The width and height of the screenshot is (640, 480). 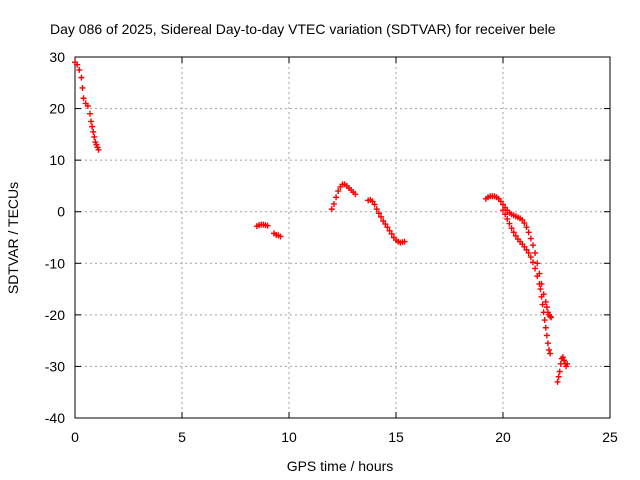 I want to click on y-tick-label: 10, so click(x=57, y=160).